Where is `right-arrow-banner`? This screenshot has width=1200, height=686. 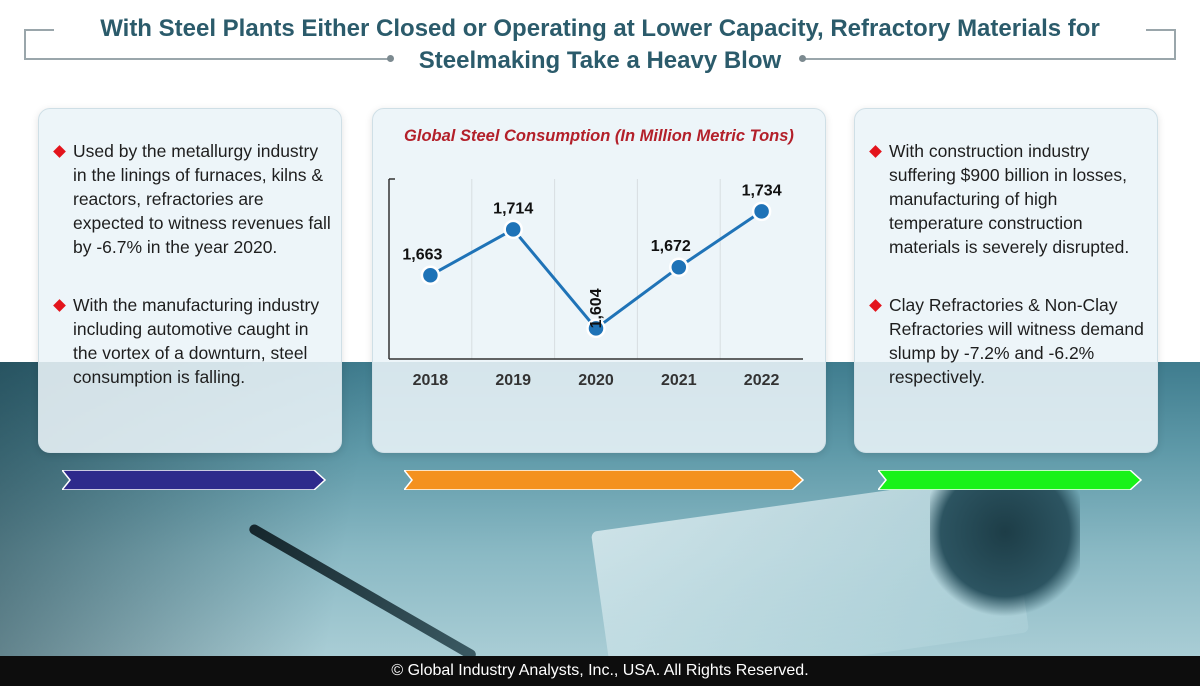 right-arrow-banner is located at coordinates (1010, 480).